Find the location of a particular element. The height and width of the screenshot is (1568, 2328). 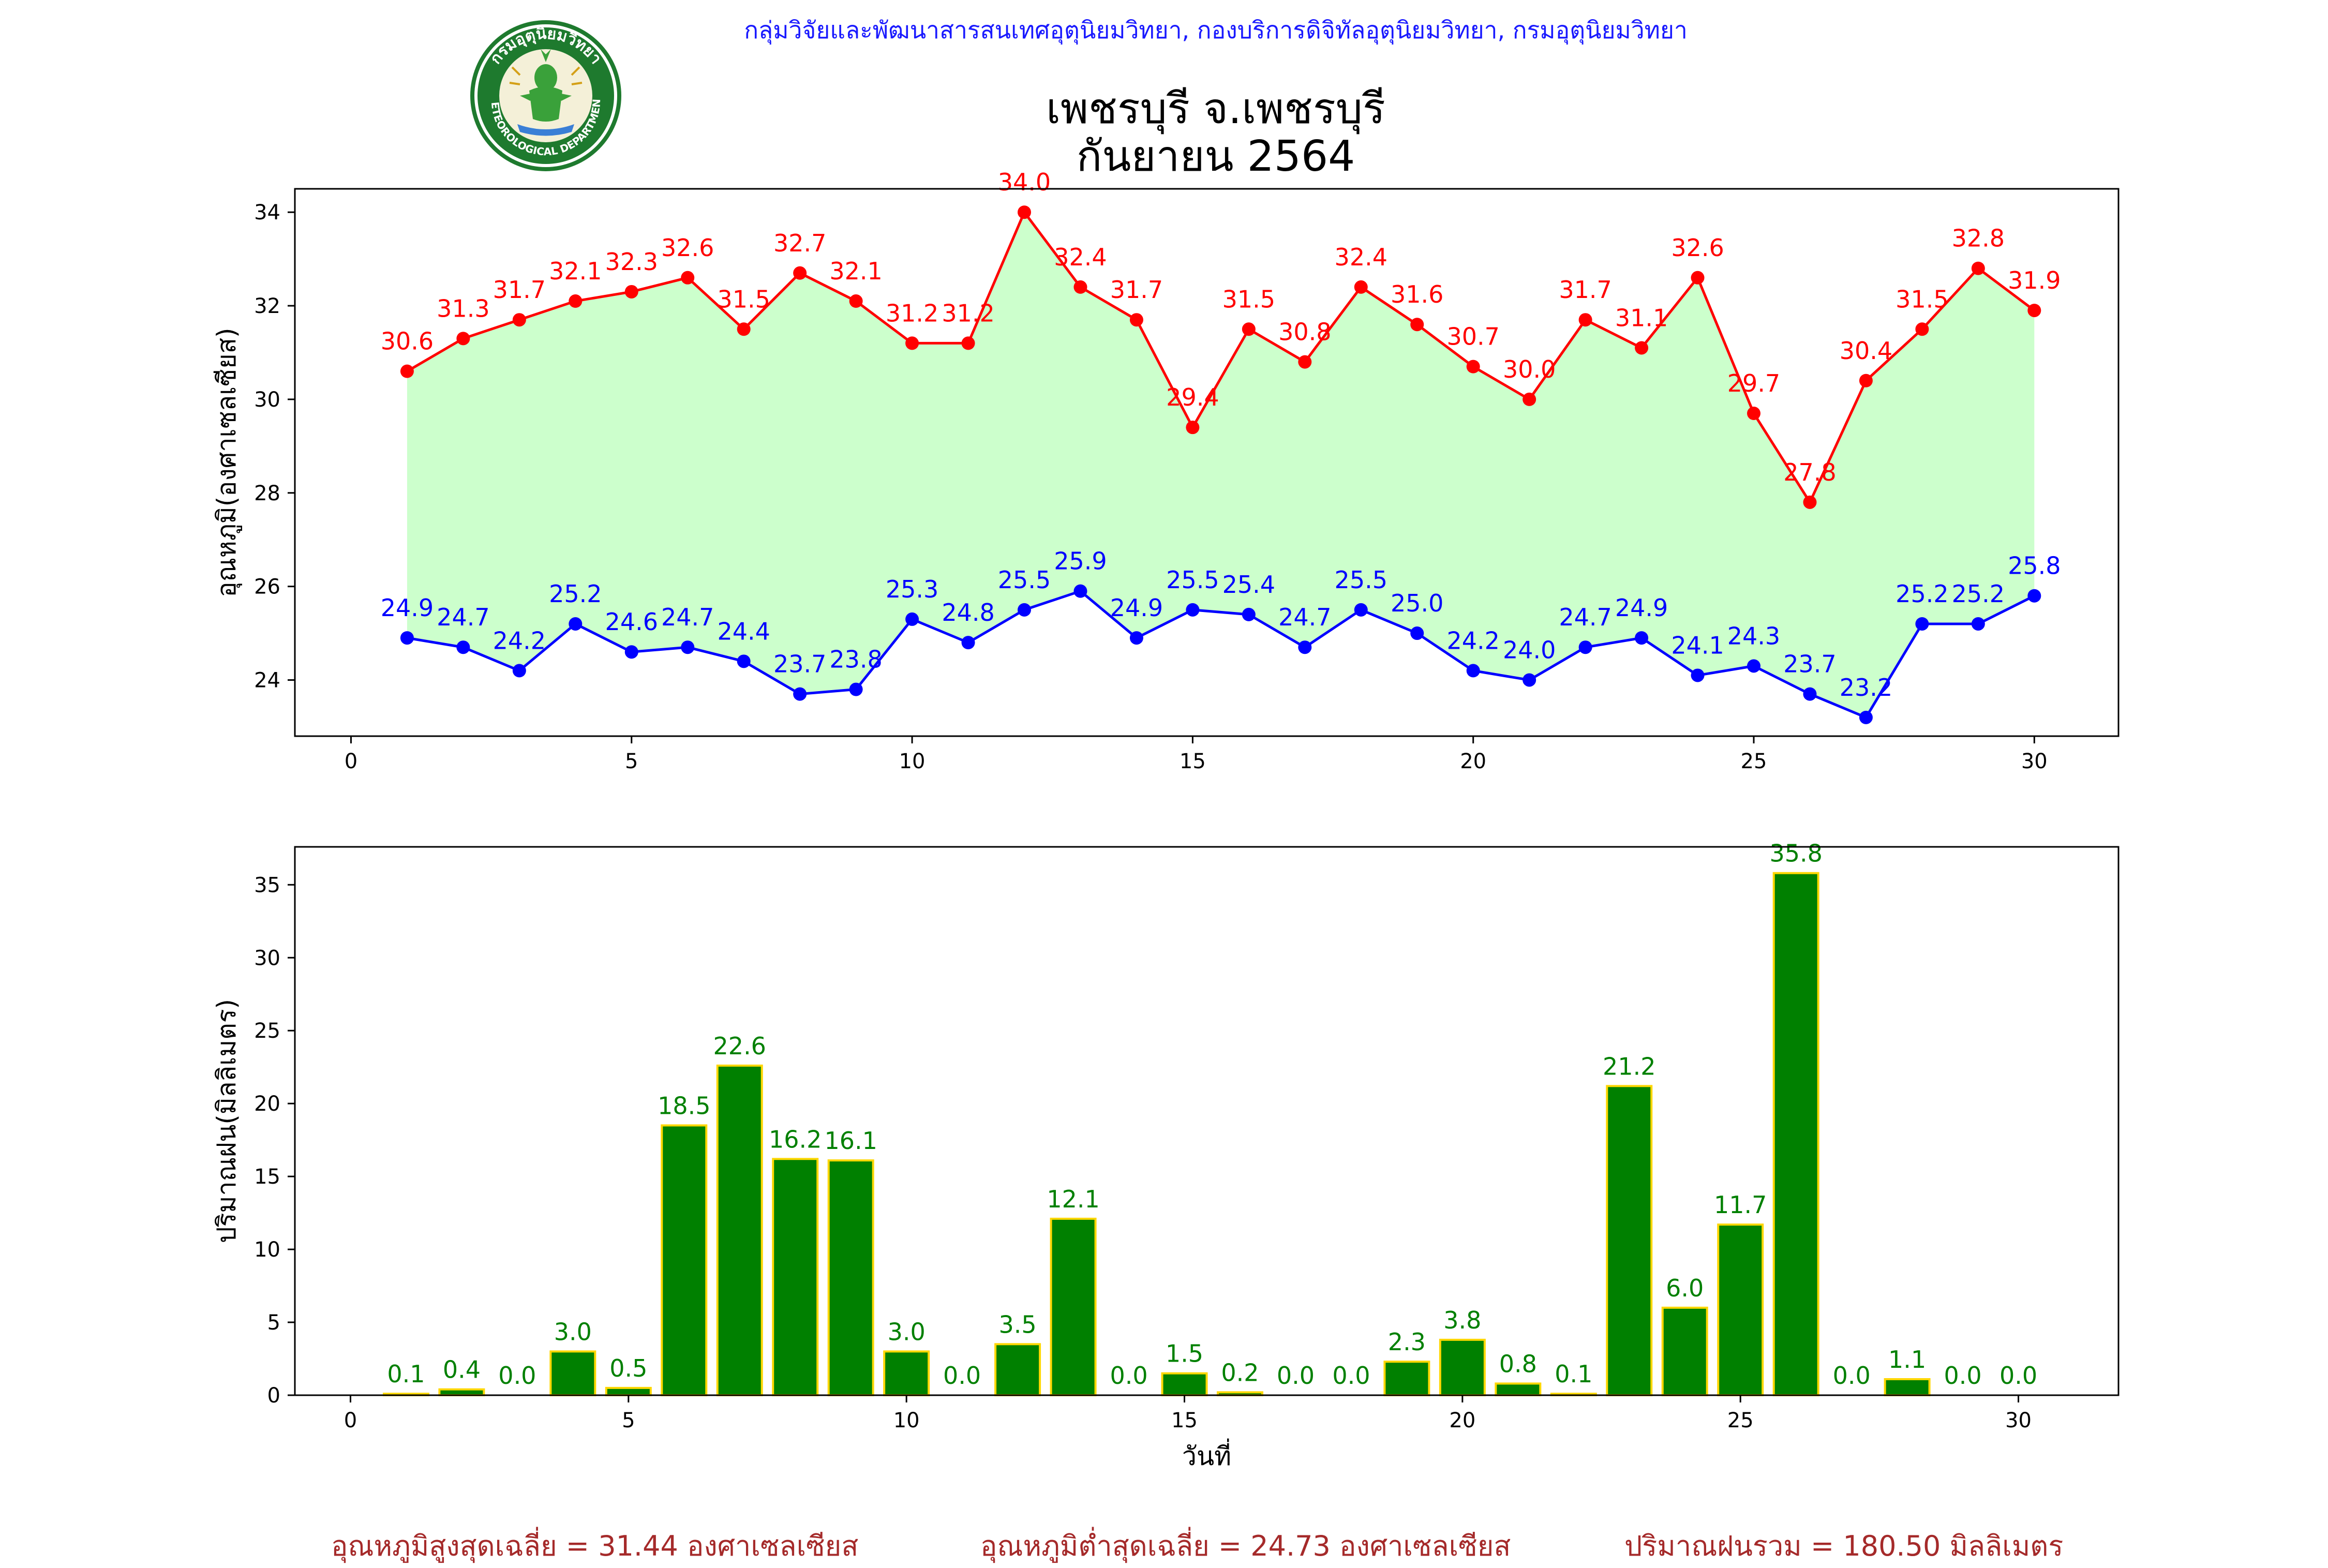

max-temp-label: 31.3 is located at coordinates (463, 308).